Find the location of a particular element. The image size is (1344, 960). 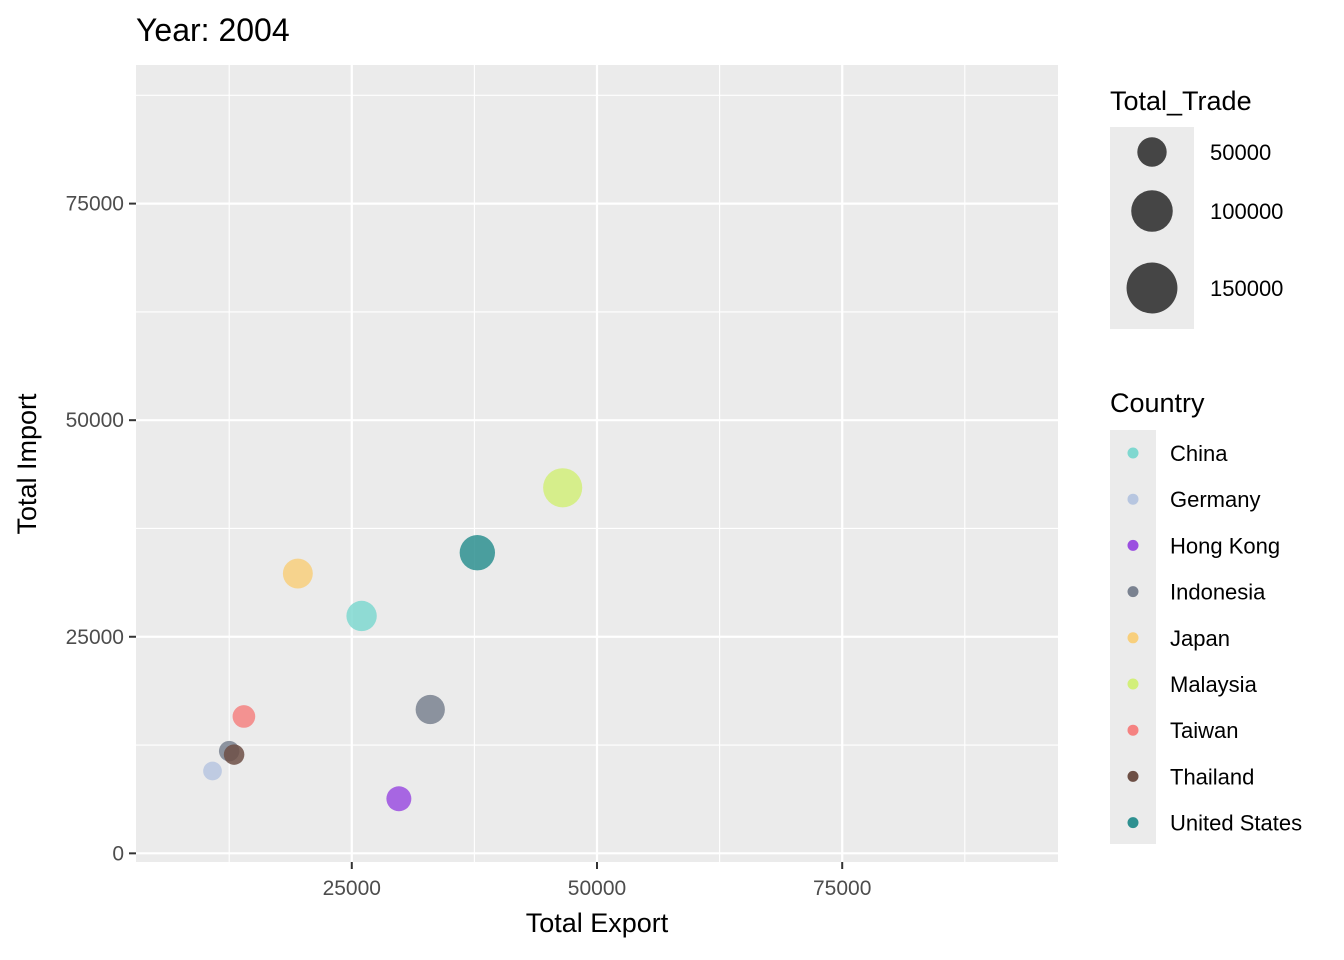

color-legend-title: Country is located at coordinates (1157, 403).